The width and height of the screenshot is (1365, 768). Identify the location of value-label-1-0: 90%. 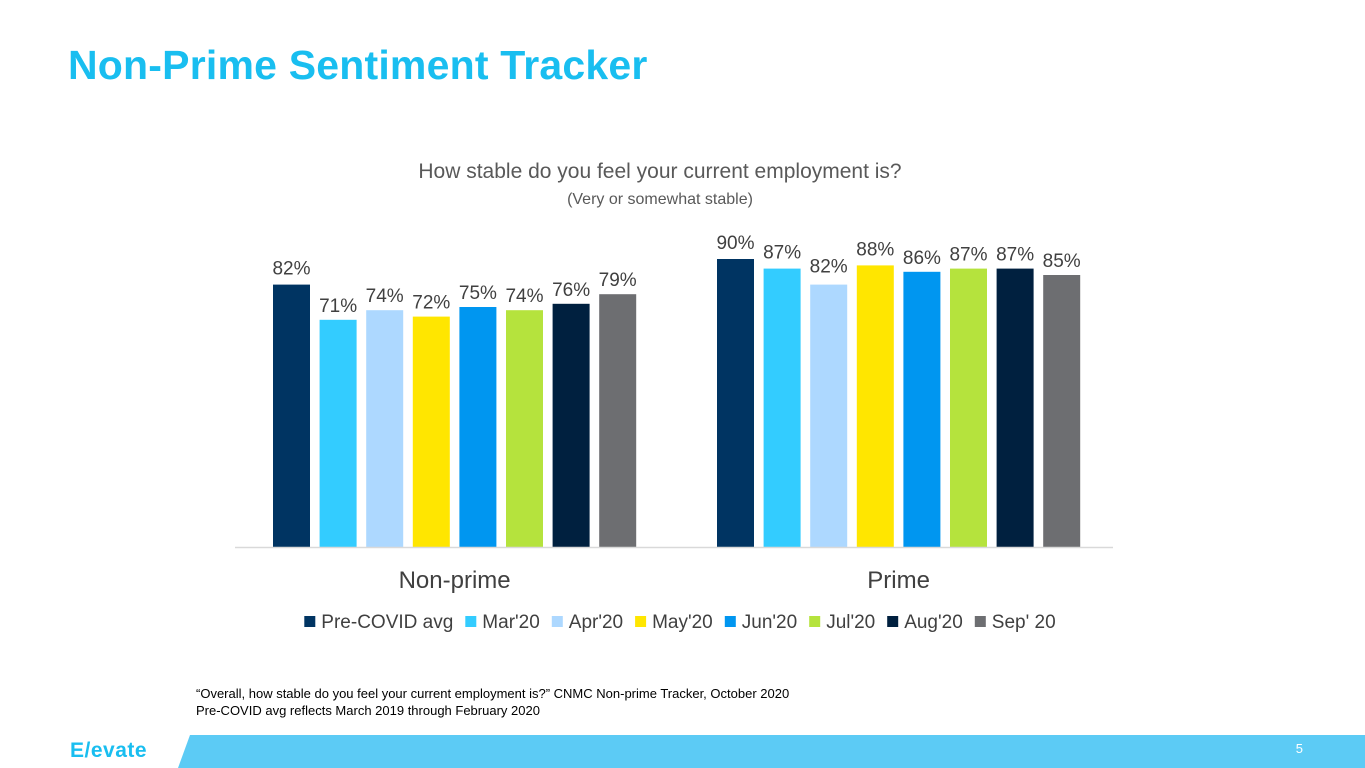
(735, 243).